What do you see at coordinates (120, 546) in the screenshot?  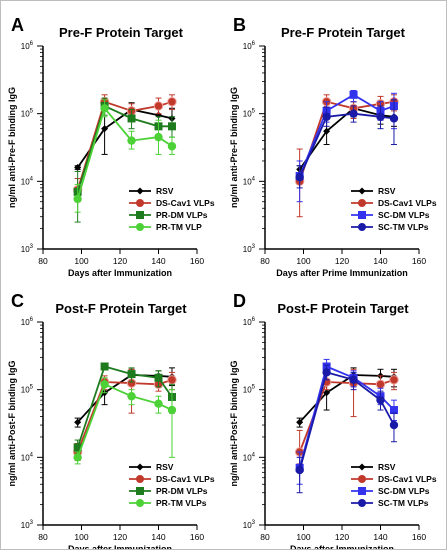 I see `x-axis-label: Days after Immunization` at bounding box center [120, 546].